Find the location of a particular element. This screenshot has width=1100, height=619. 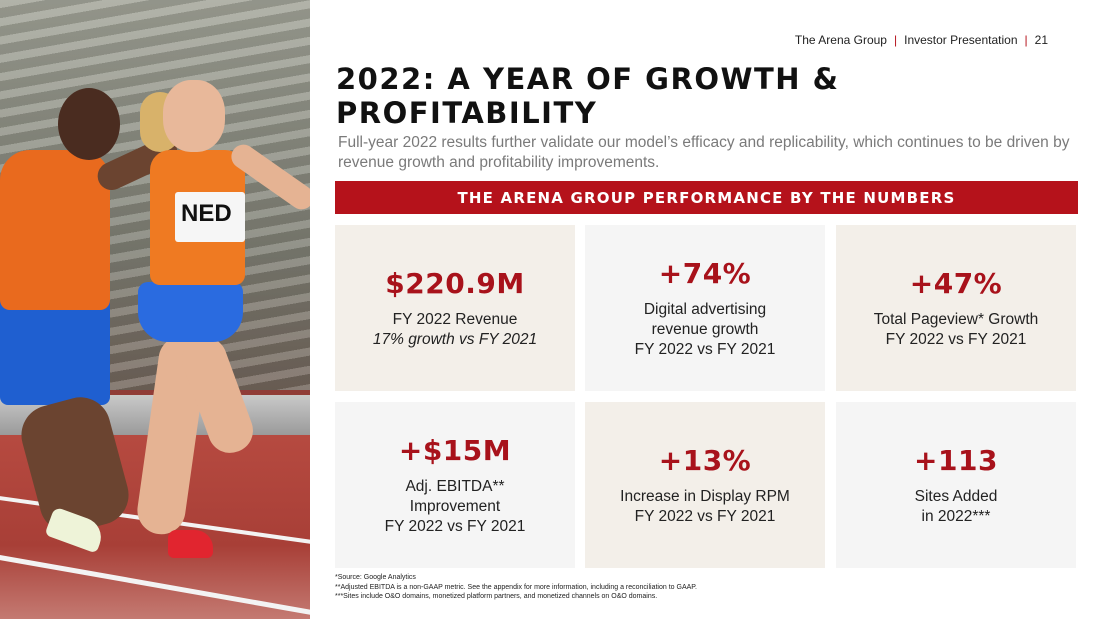

company-name: The Arena Group is located at coordinates (840, 40).